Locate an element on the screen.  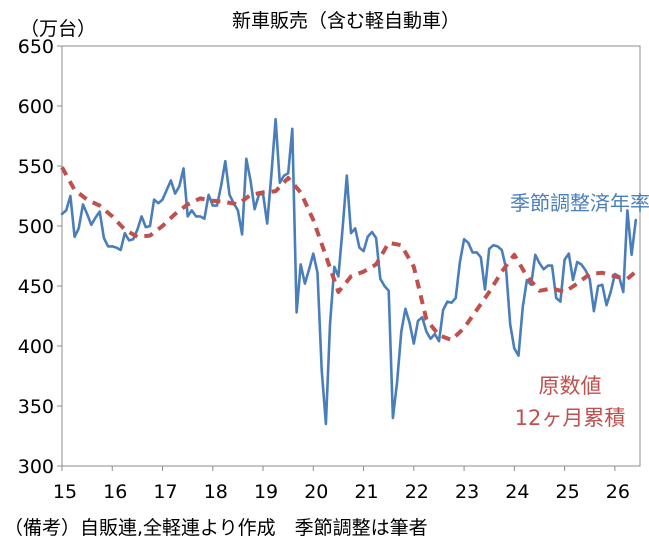
x-tick-label: 24 is located at coordinates (517, 492).